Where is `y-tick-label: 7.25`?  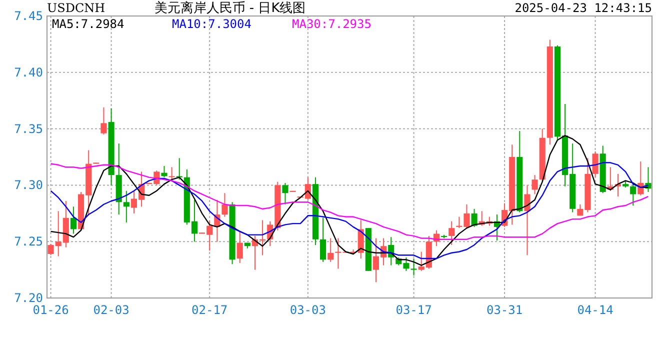
y-tick-label: 7.25 is located at coordinates (28, 241).